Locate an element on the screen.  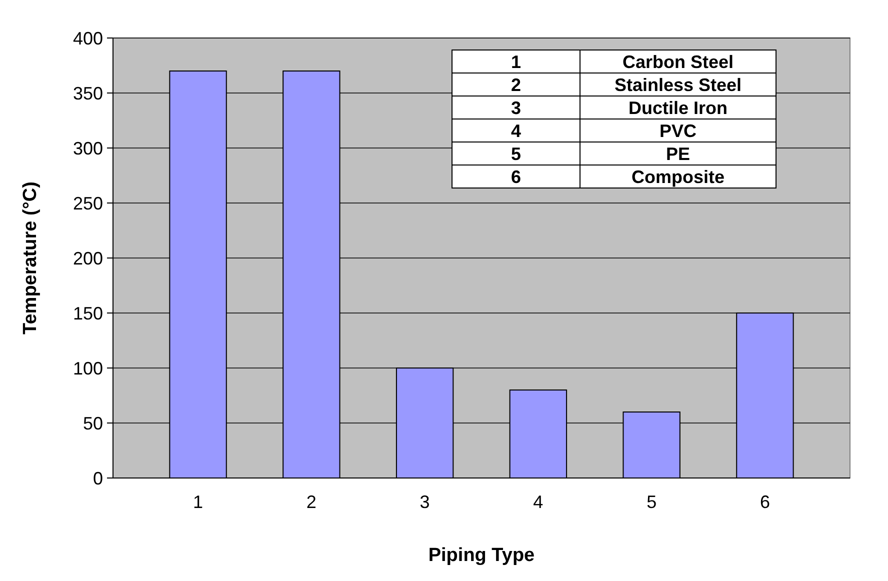
annotation: Stainless Steel is located at coordinates (678, 84).